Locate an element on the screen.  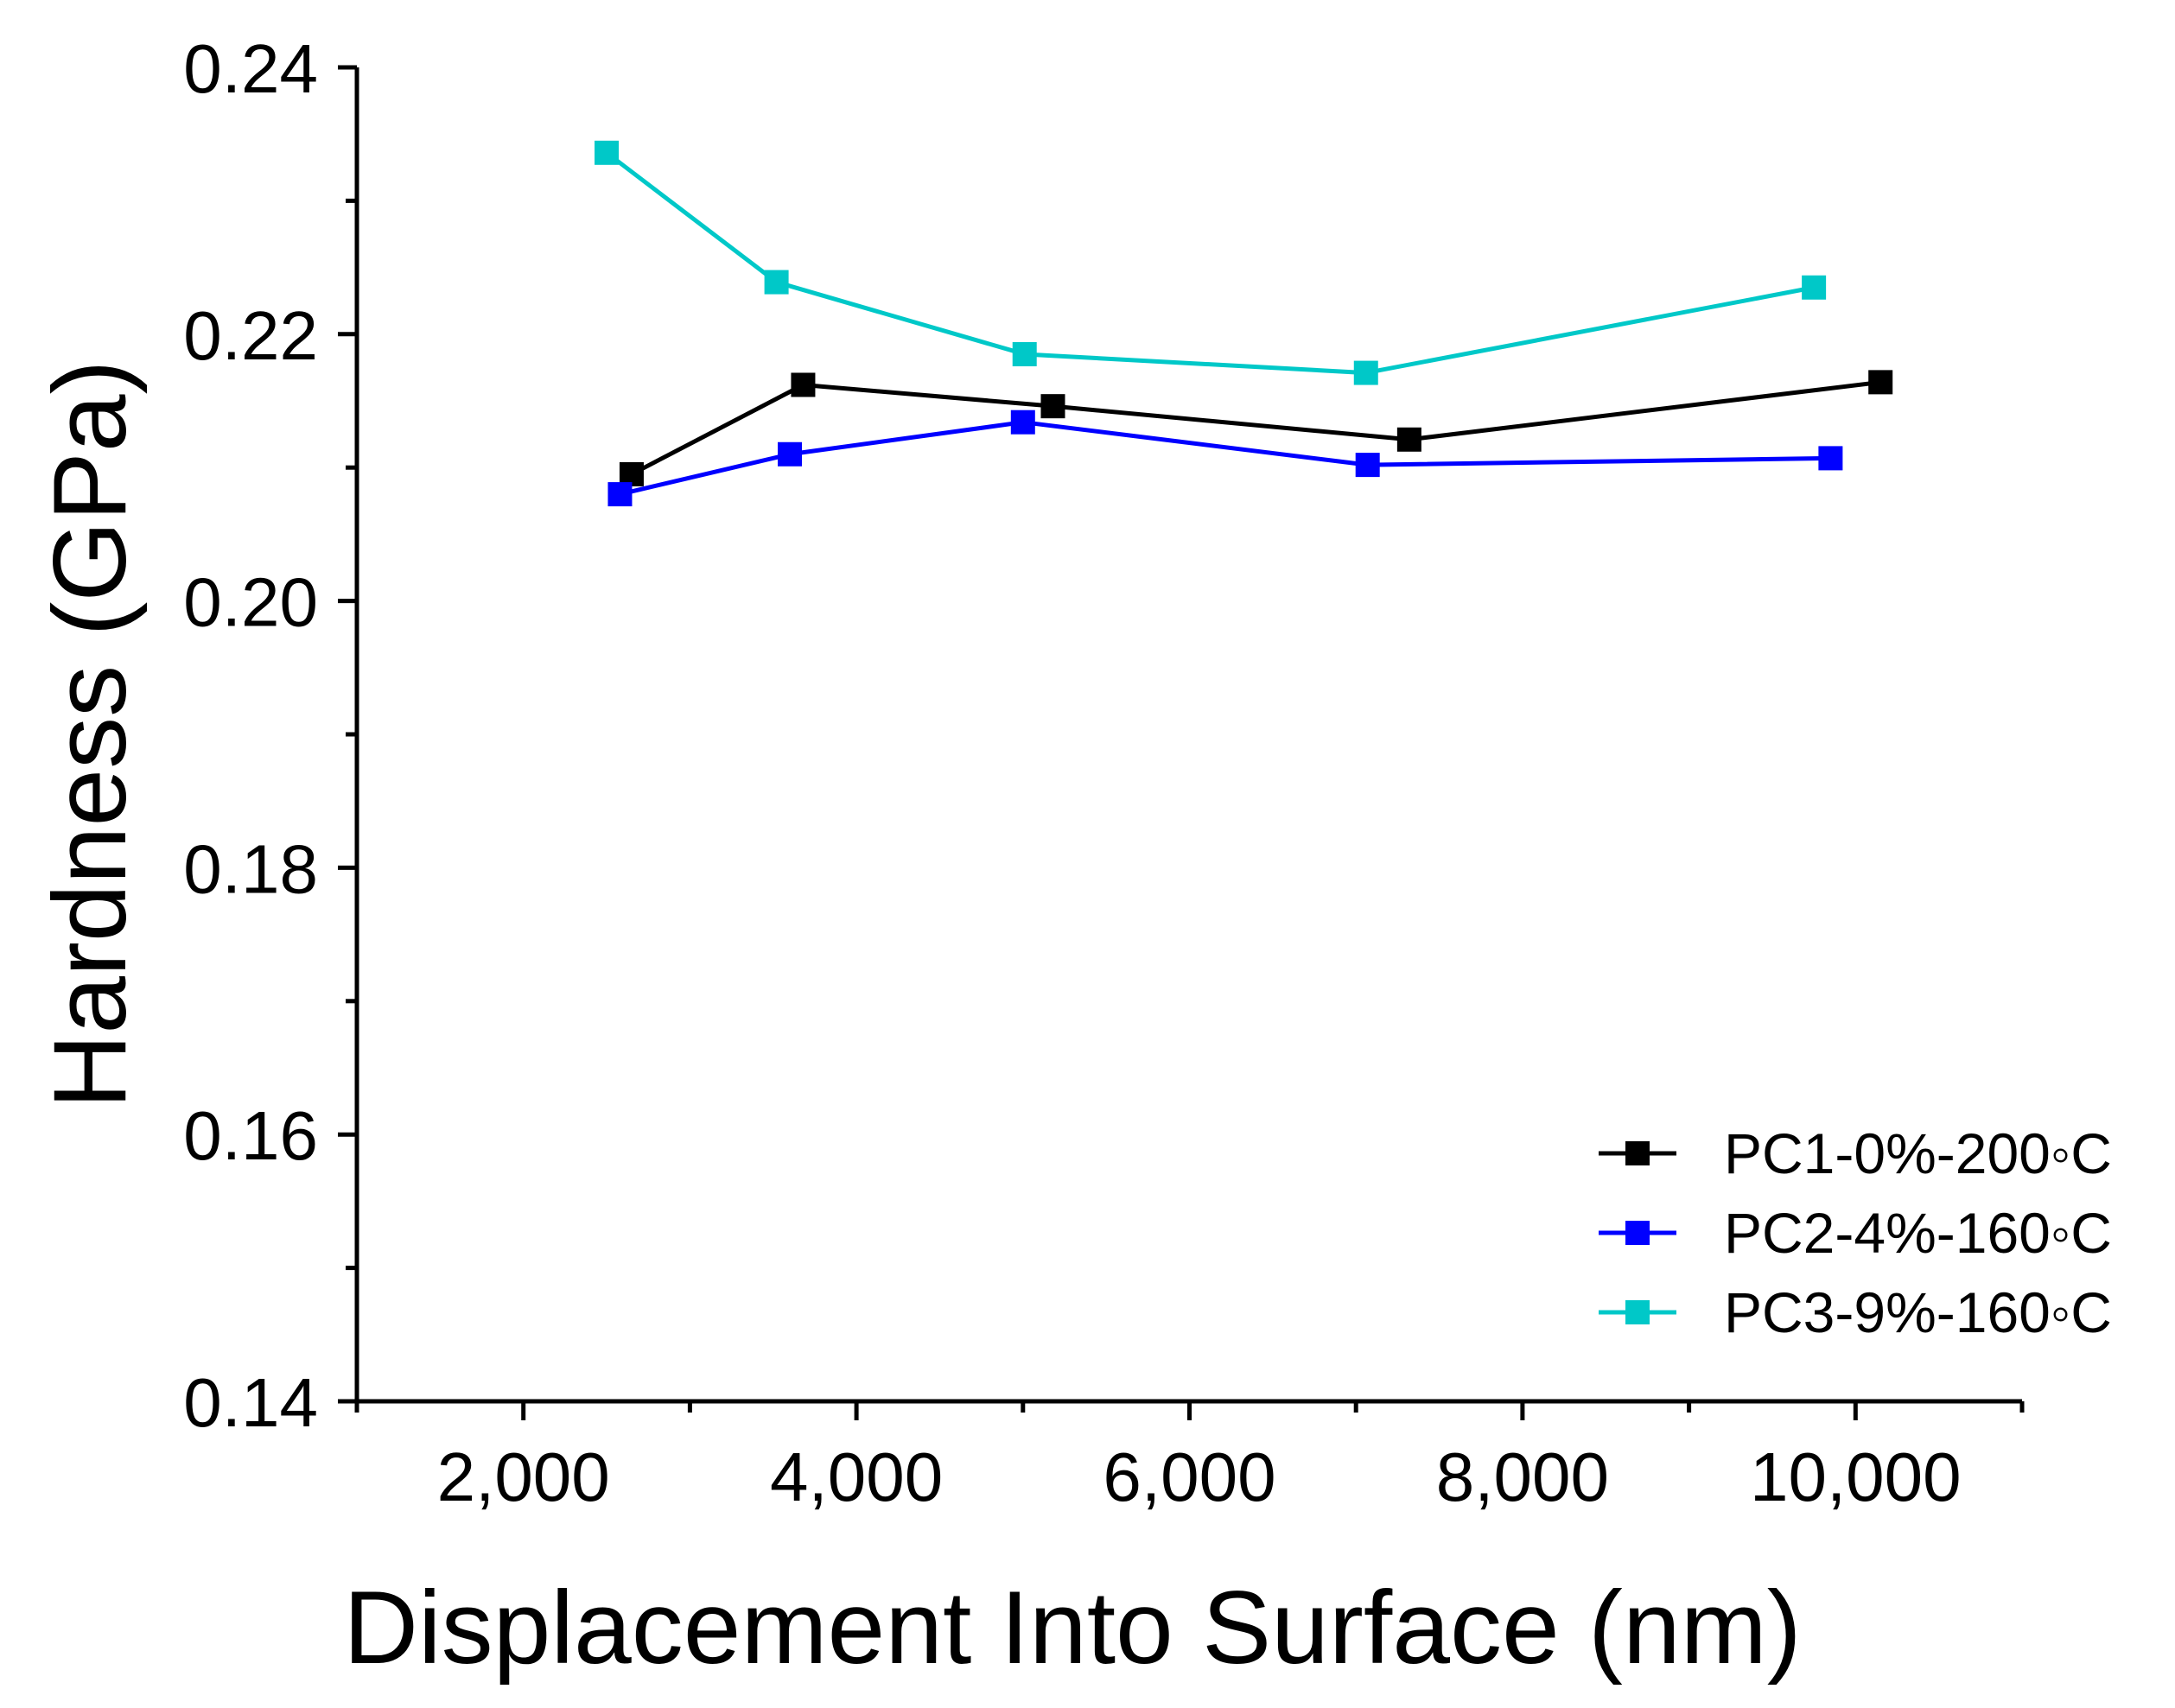
y-tick-label: 0.20 is located at coordinates (250, 602).